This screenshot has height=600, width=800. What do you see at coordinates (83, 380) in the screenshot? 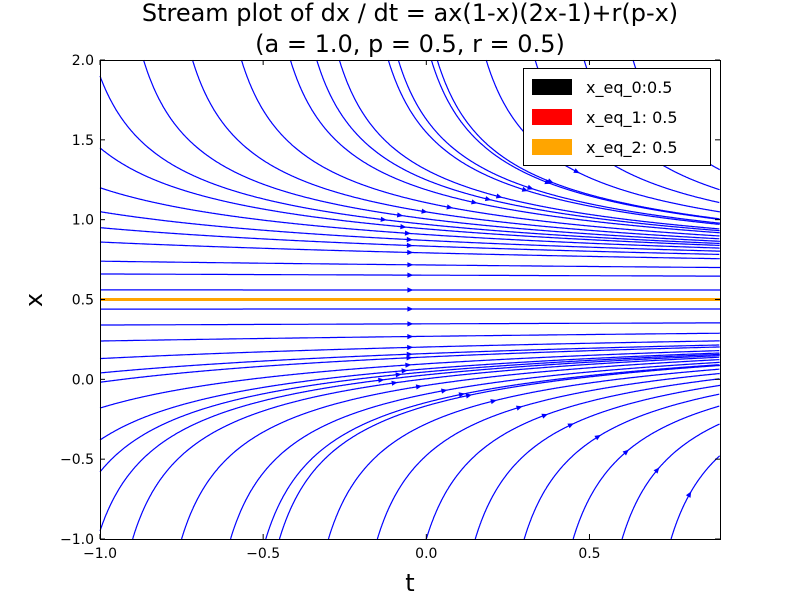
I see `y-tick-label: 0.0` at bounding box center [83, 380].